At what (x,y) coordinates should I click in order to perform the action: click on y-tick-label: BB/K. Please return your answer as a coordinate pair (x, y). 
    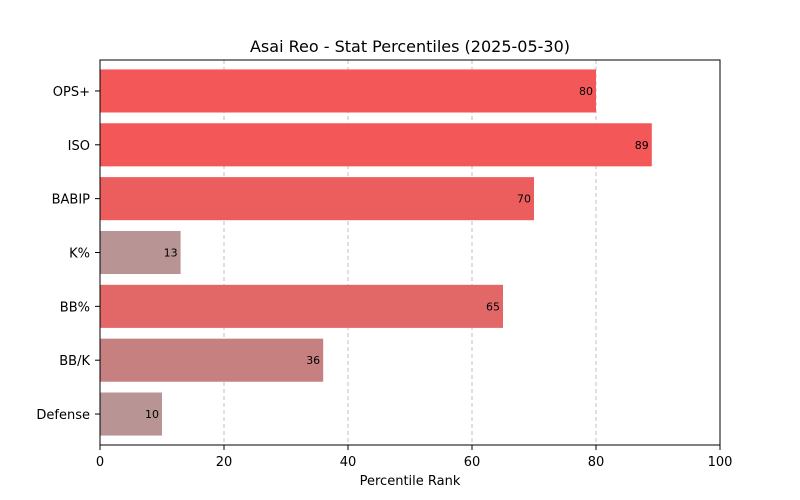
    Looking at the image, I should click on (74, 361).